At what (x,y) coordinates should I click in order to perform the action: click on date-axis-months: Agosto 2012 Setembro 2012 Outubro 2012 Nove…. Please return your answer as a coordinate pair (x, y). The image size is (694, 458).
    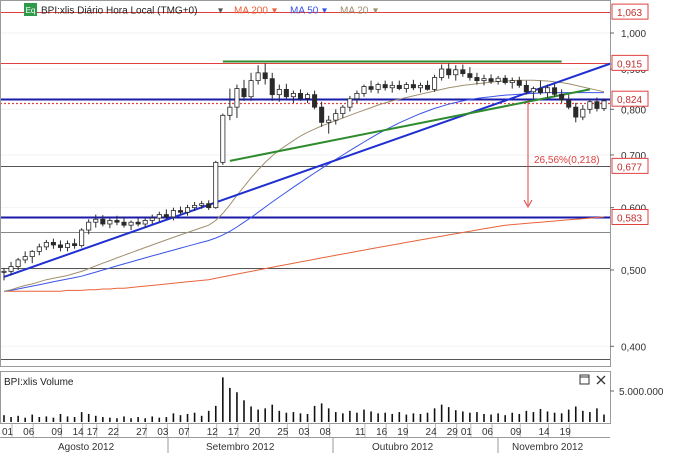
    Looking at the image, I should click on (321, 445).